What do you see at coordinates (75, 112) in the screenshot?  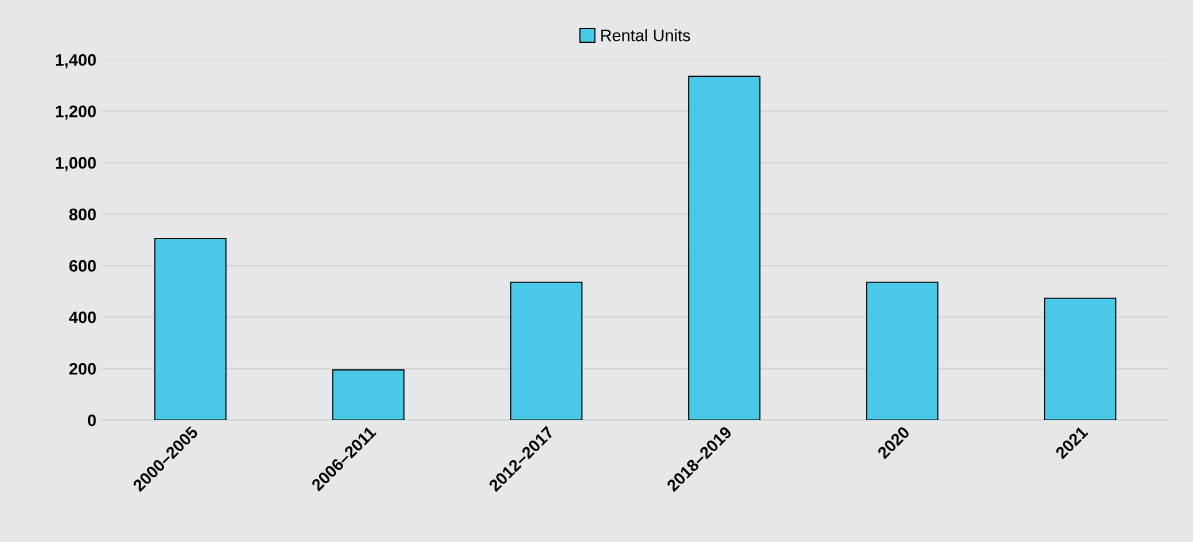 I see `y-tick-label: 1,200` at bounding box center [75, 112].